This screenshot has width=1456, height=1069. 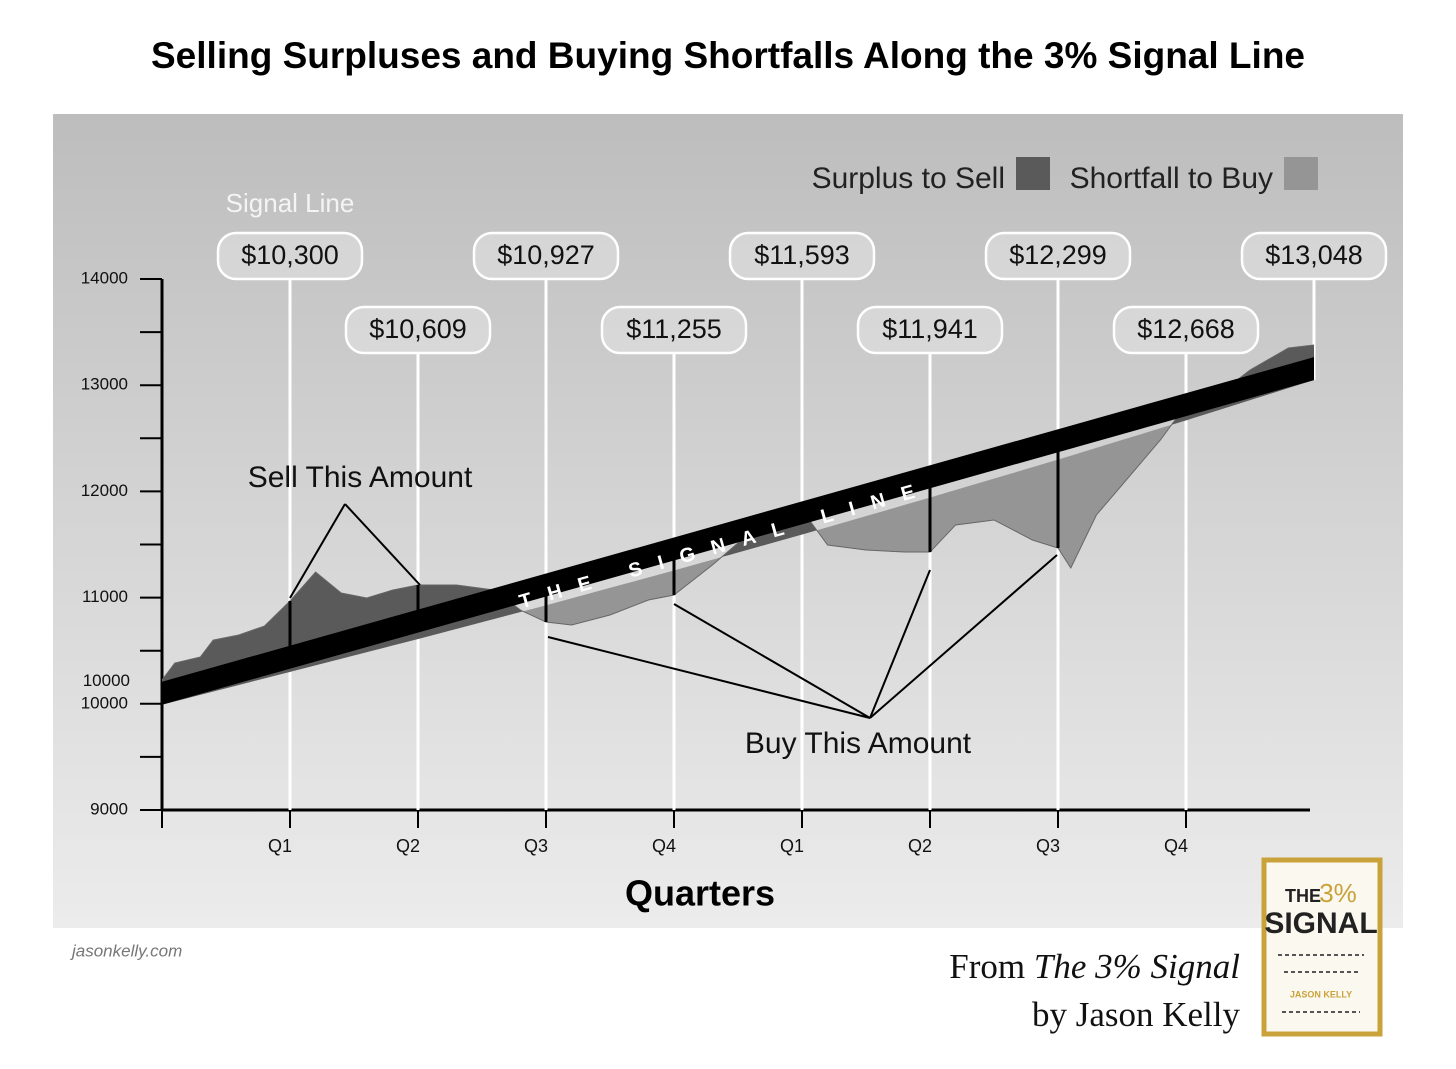 What do you see at coordinates (908, 178) in the screenshot?
I see `legend-label: Surplus to Sell` at bounding box center [908, 178].